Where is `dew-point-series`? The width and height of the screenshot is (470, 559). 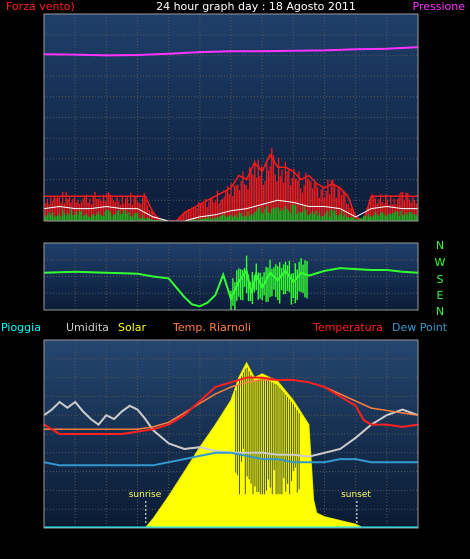 dew-point-series is located at coordinates (231, 459).